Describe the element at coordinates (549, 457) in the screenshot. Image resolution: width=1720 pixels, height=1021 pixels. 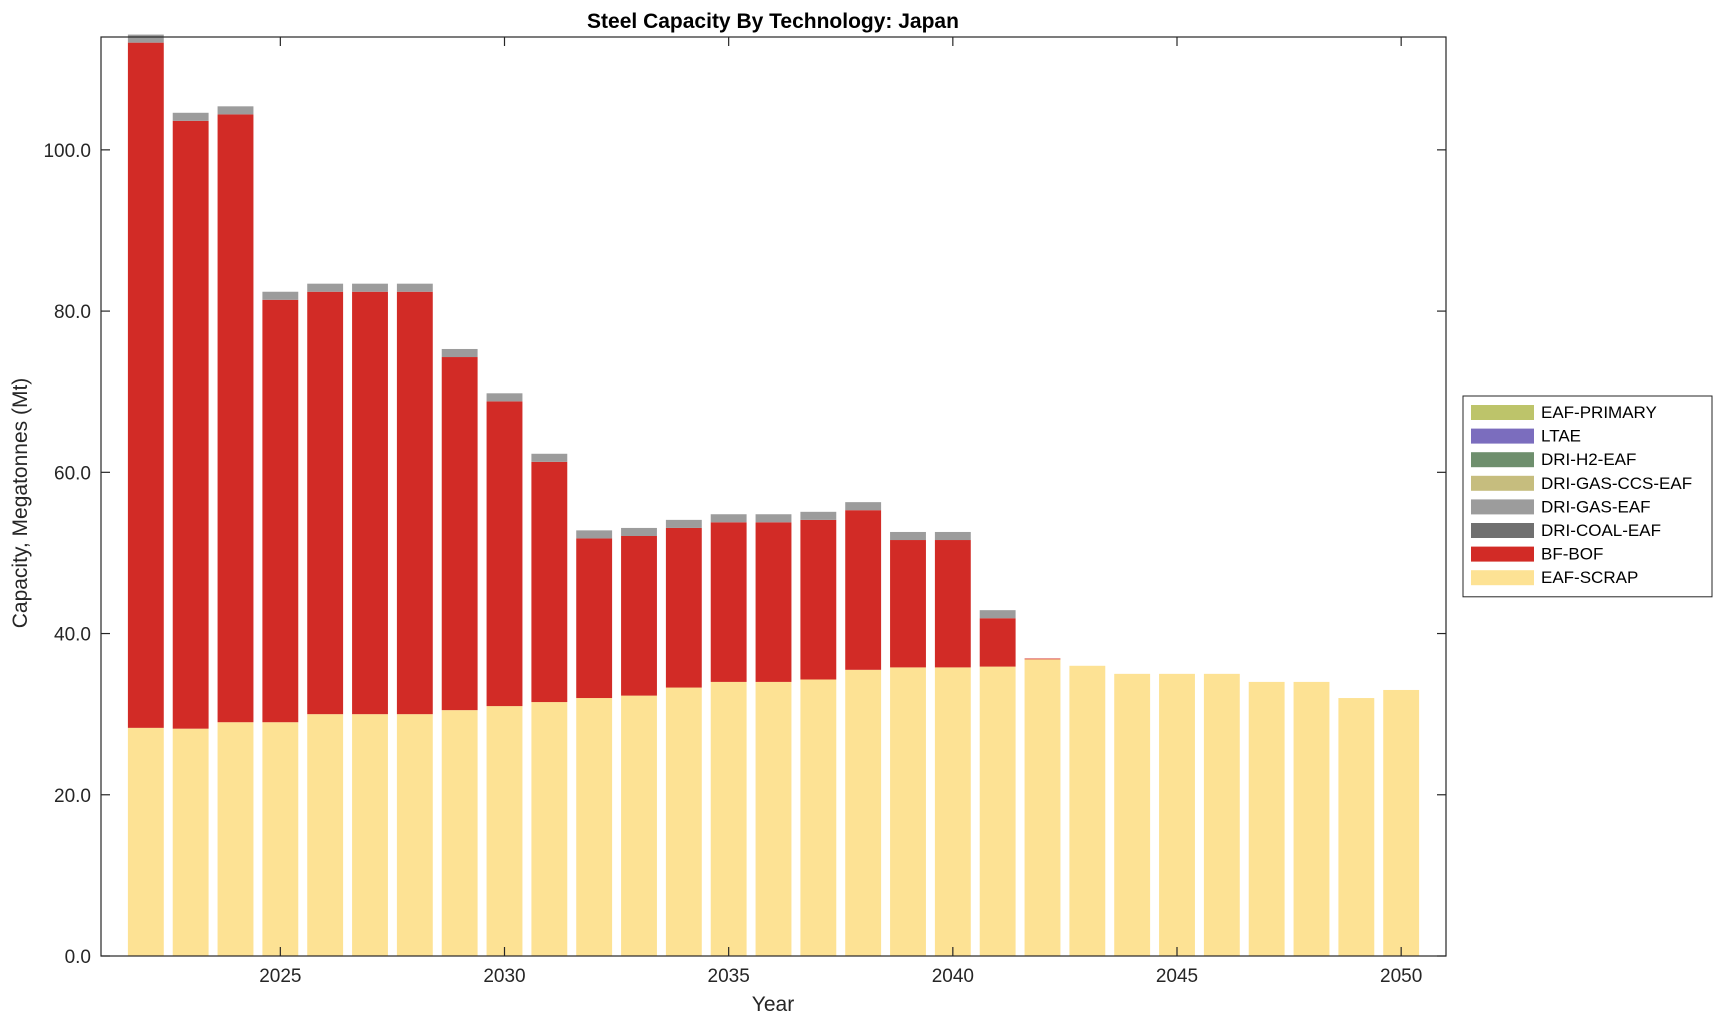
I see `bar-dri-gas-eaf-2031` at that location.